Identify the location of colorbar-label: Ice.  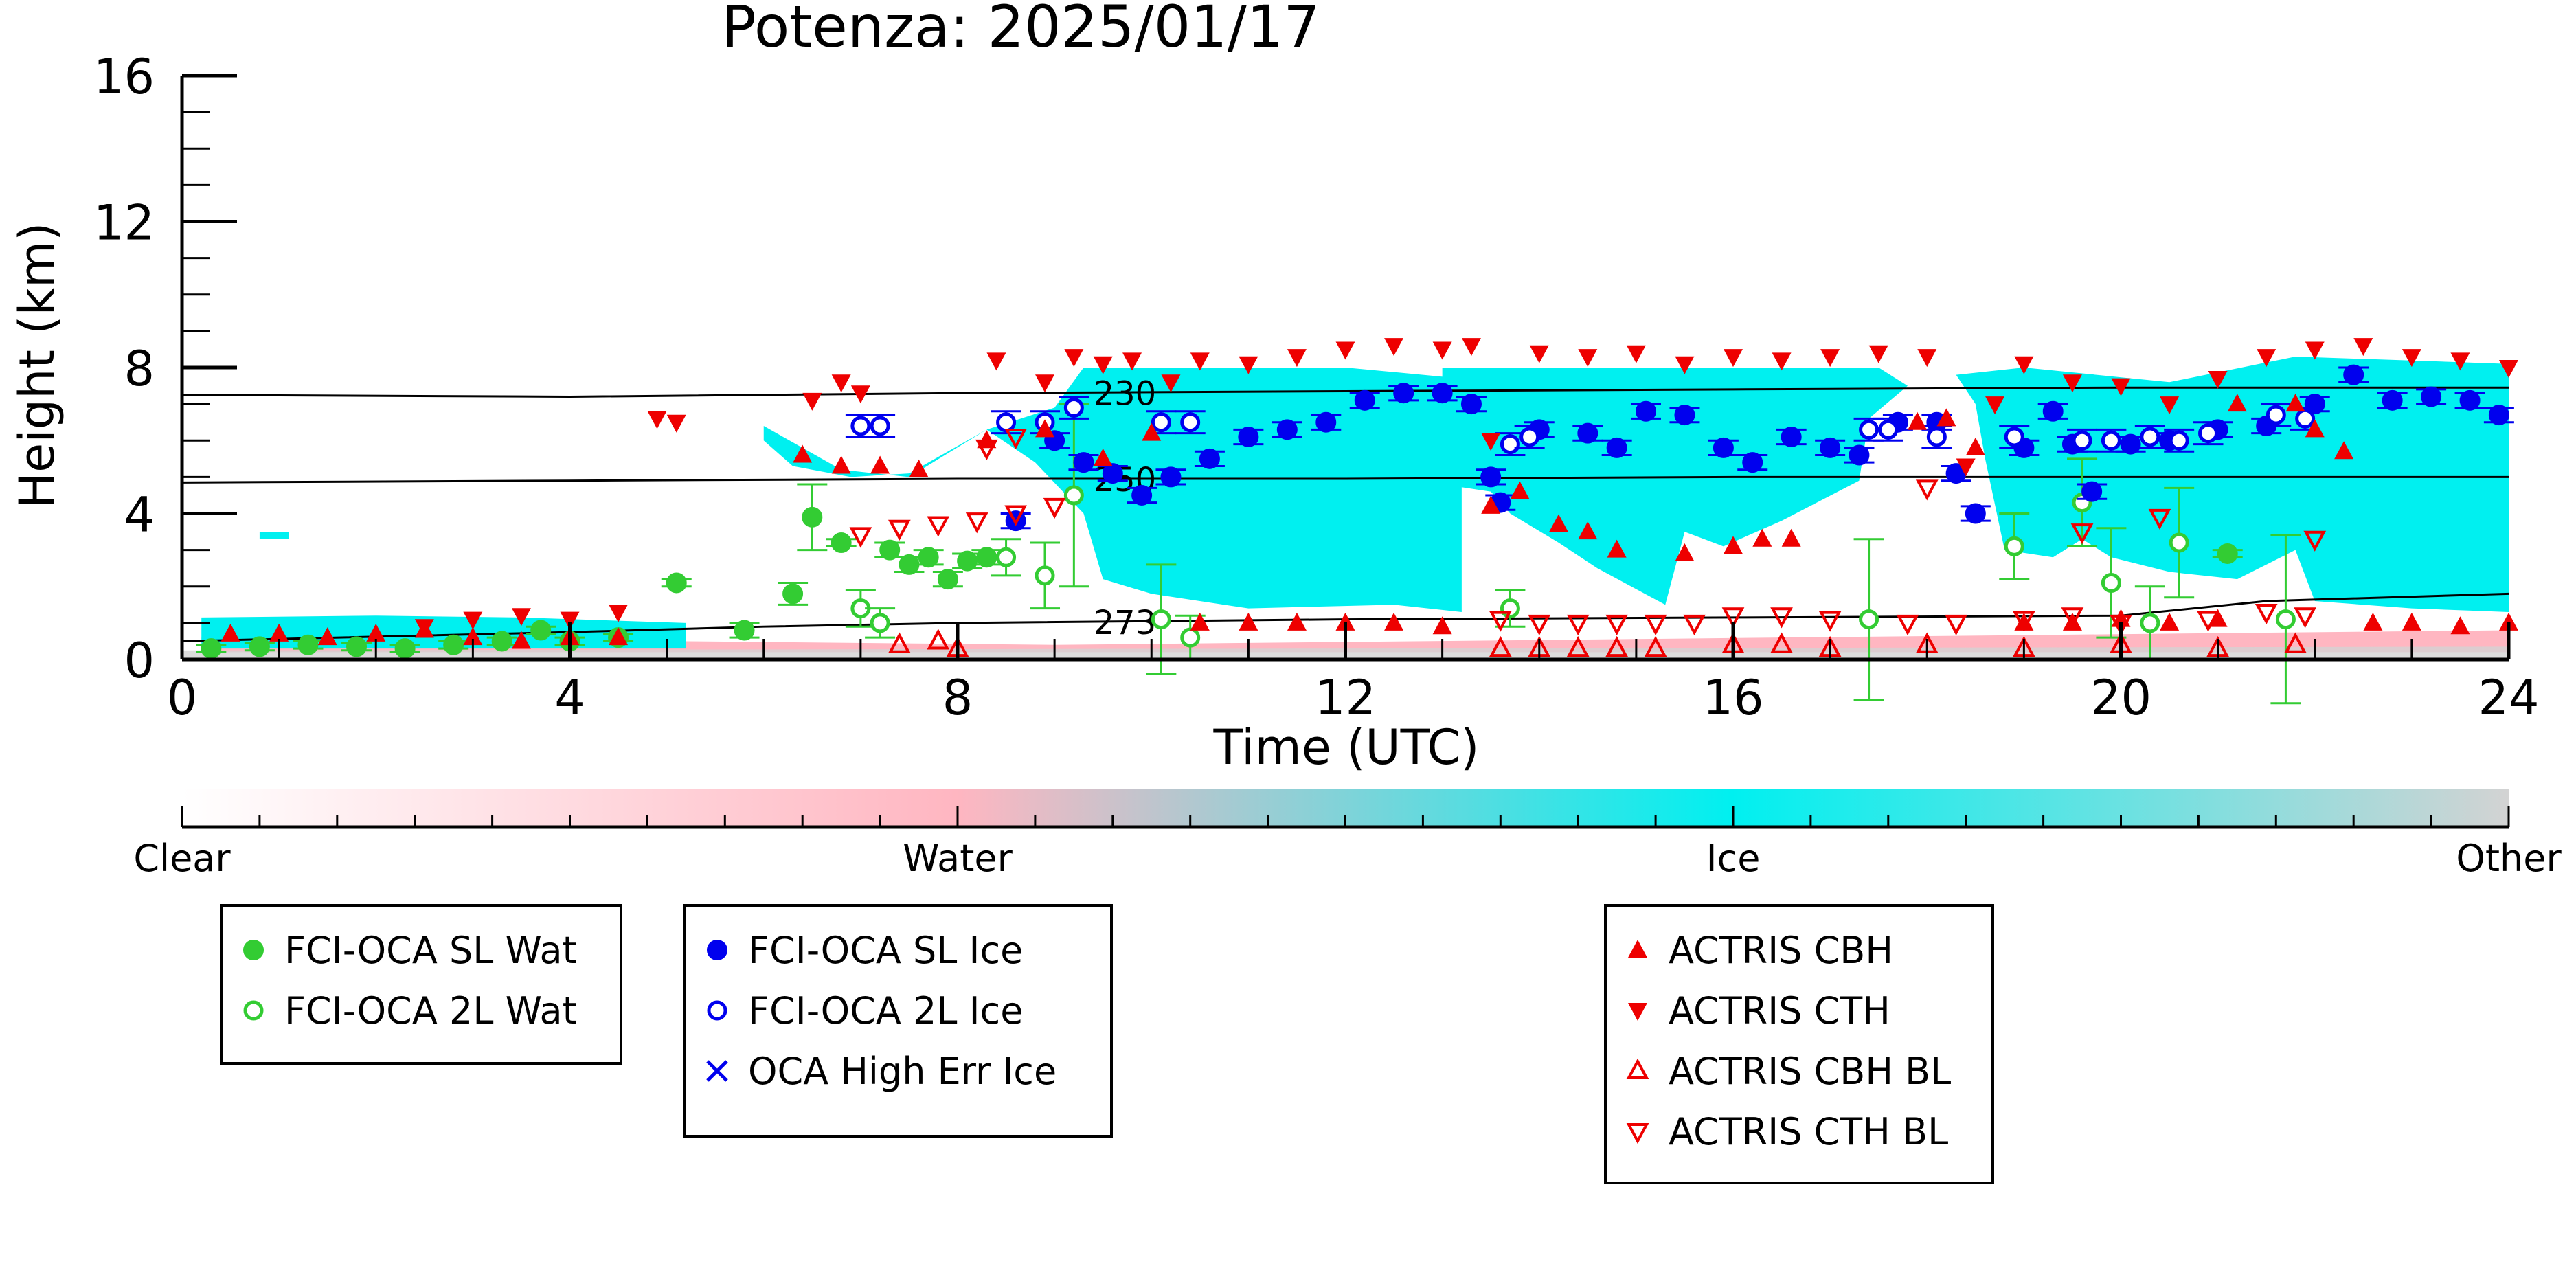
(1733, 858).